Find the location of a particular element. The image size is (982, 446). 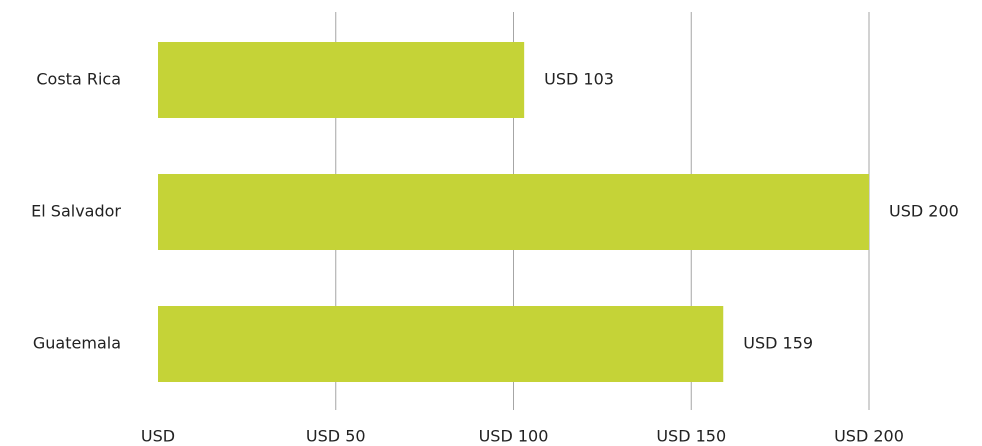

value-label: USD 200 is located at coordinates (924, 211).